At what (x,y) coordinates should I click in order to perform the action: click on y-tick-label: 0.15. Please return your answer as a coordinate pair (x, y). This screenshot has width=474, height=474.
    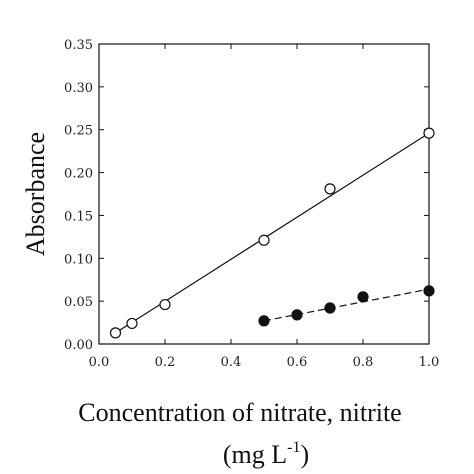
    Looking at the image, I should click on (78, 216).